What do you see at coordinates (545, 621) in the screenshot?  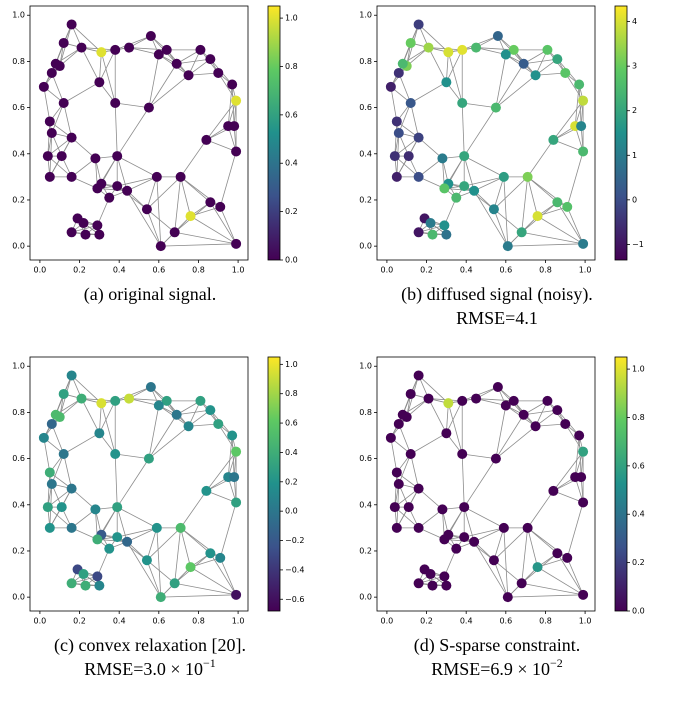 I see `x-tick-label: 0.8` at bounding box center [545, 621].